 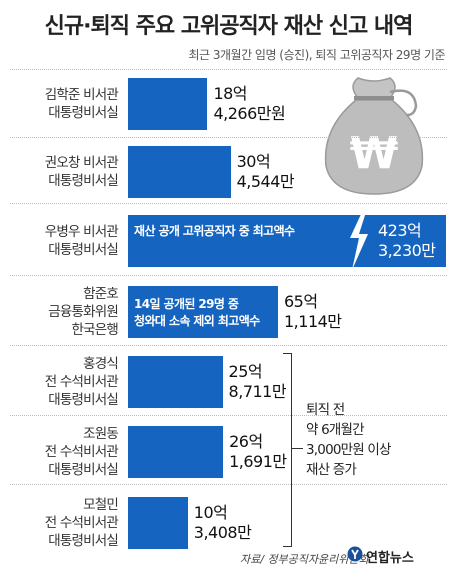 What do you see at coordinates (246, 441) in the screenshot?
I see `value-label-line: 26억` at bounding box center [246, 441].